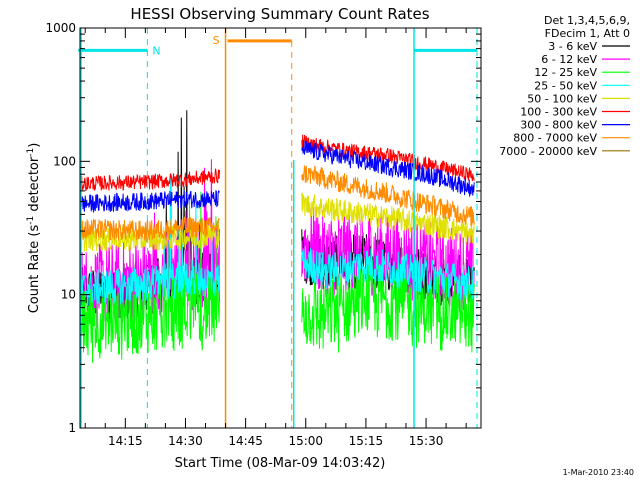  What do you see at coordinates (156, 50) in the screenshot?
I see `night-label: N` at bounding box center [156, 50].